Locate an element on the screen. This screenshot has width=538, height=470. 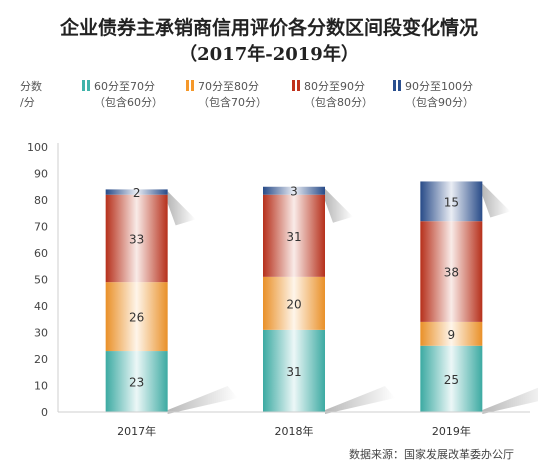
data-label: 38 is located at coordinates (451, 273).